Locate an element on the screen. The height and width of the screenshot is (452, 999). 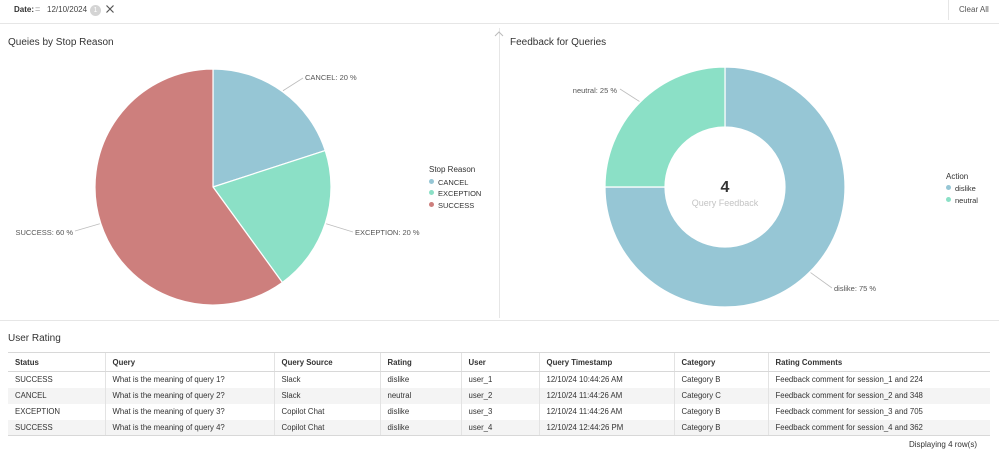
cell-comments: Feedback comment for session_2 and 348 is located at coordinates (878, 395).